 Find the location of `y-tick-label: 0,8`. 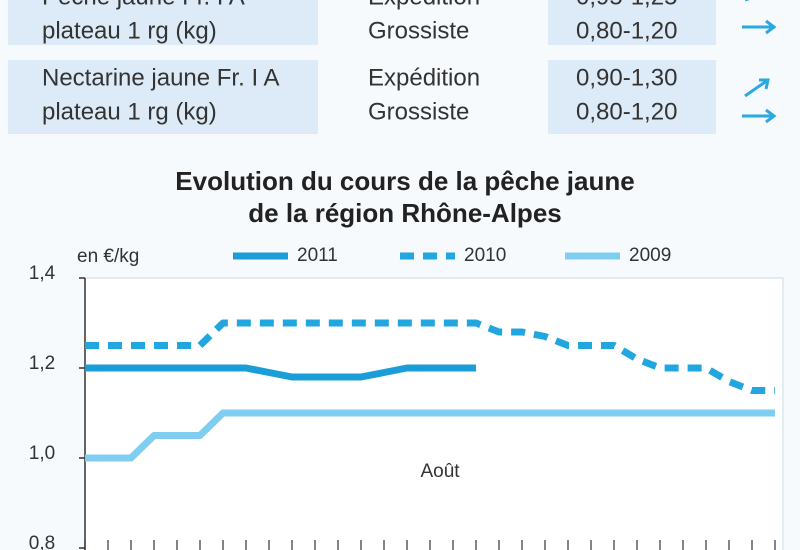

y-tick-label: 0,8 is located at coordinates (42, 541).